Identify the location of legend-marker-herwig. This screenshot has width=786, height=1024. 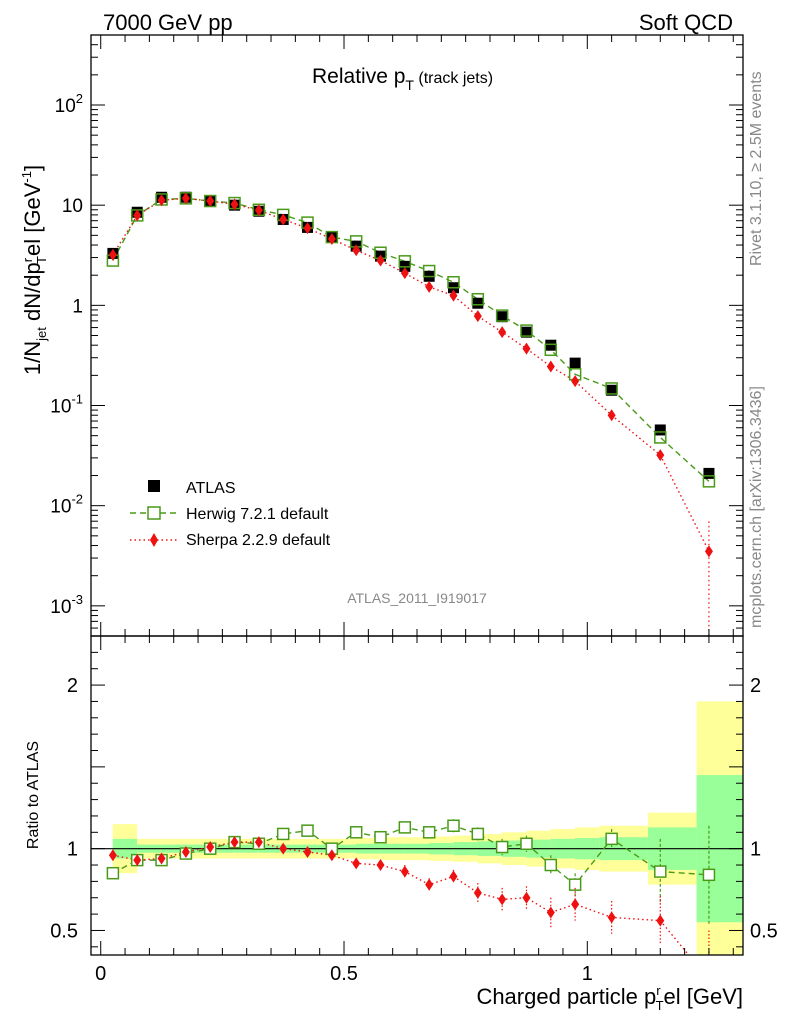
(154, 513).